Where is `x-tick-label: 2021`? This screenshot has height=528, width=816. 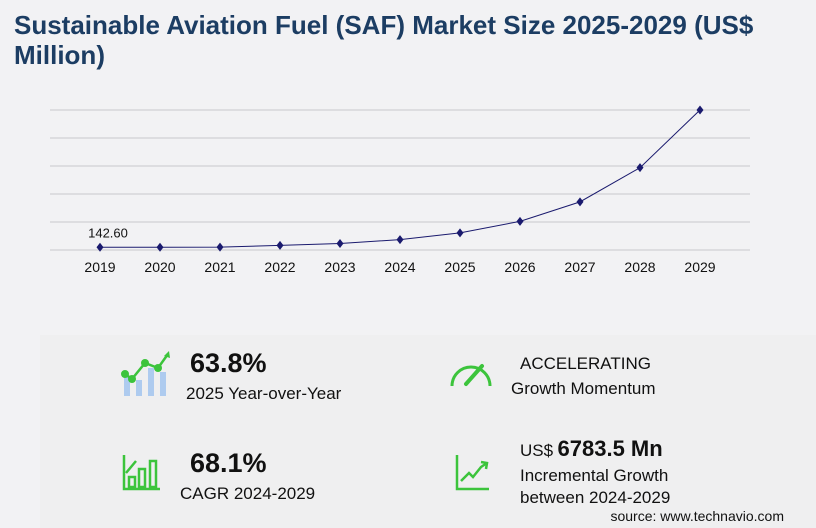 x-tick-label: 2021 is located at coordinates (219, 267).